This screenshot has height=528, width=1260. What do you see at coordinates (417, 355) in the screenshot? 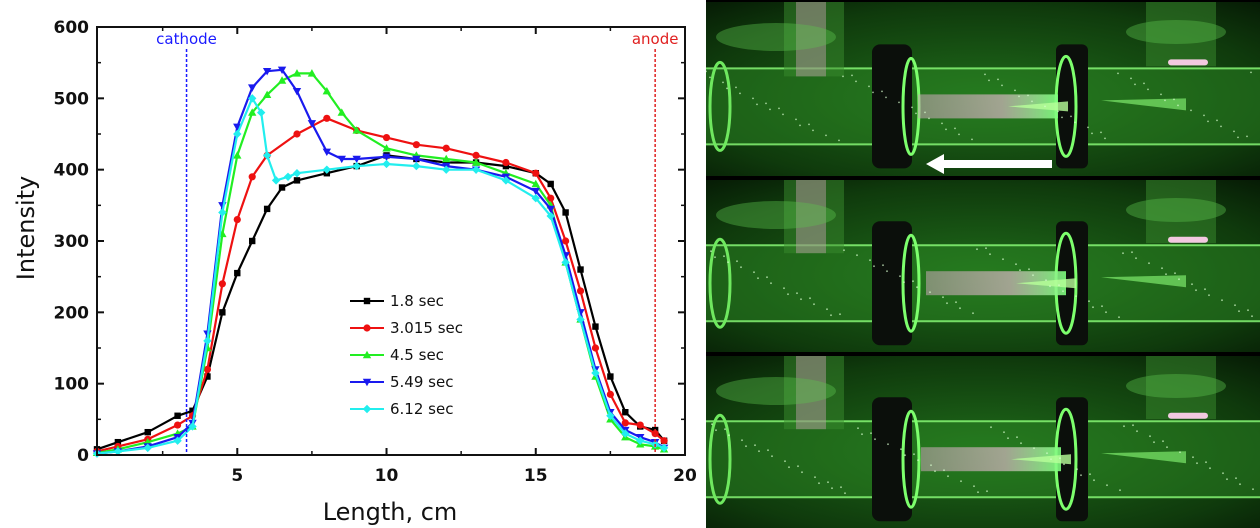
I see `legend-label-3: 4.5 sec` at bounding box center [417, 355].